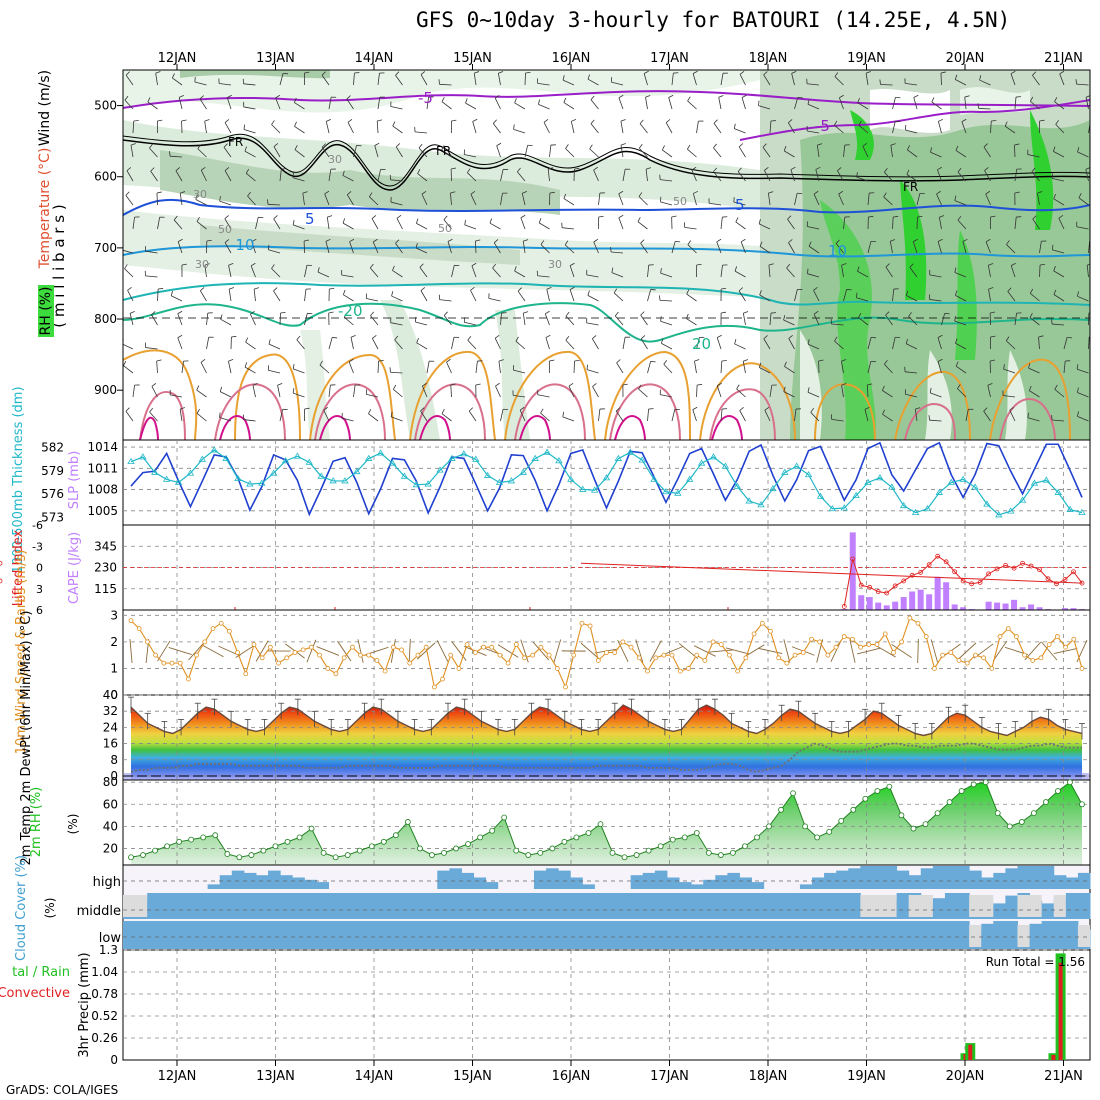 Image resolution: width=1100 pixels, height=1100 pixels. What do you see at coordinates (62, 1090) in the screenshot?
I see `credit-label: GrADS: COLA/IGES` at bounding box center [62, 1090].